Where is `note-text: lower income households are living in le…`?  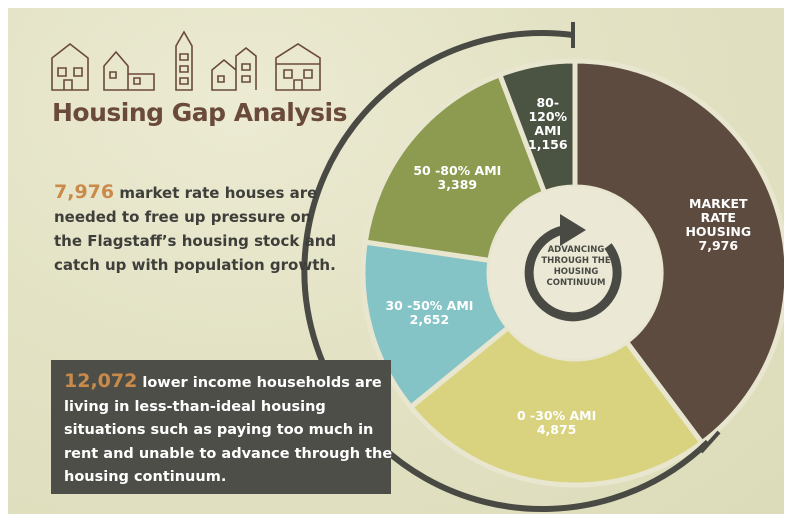 note-text: lower income households are living in le… is located at coordinates (228, 430).